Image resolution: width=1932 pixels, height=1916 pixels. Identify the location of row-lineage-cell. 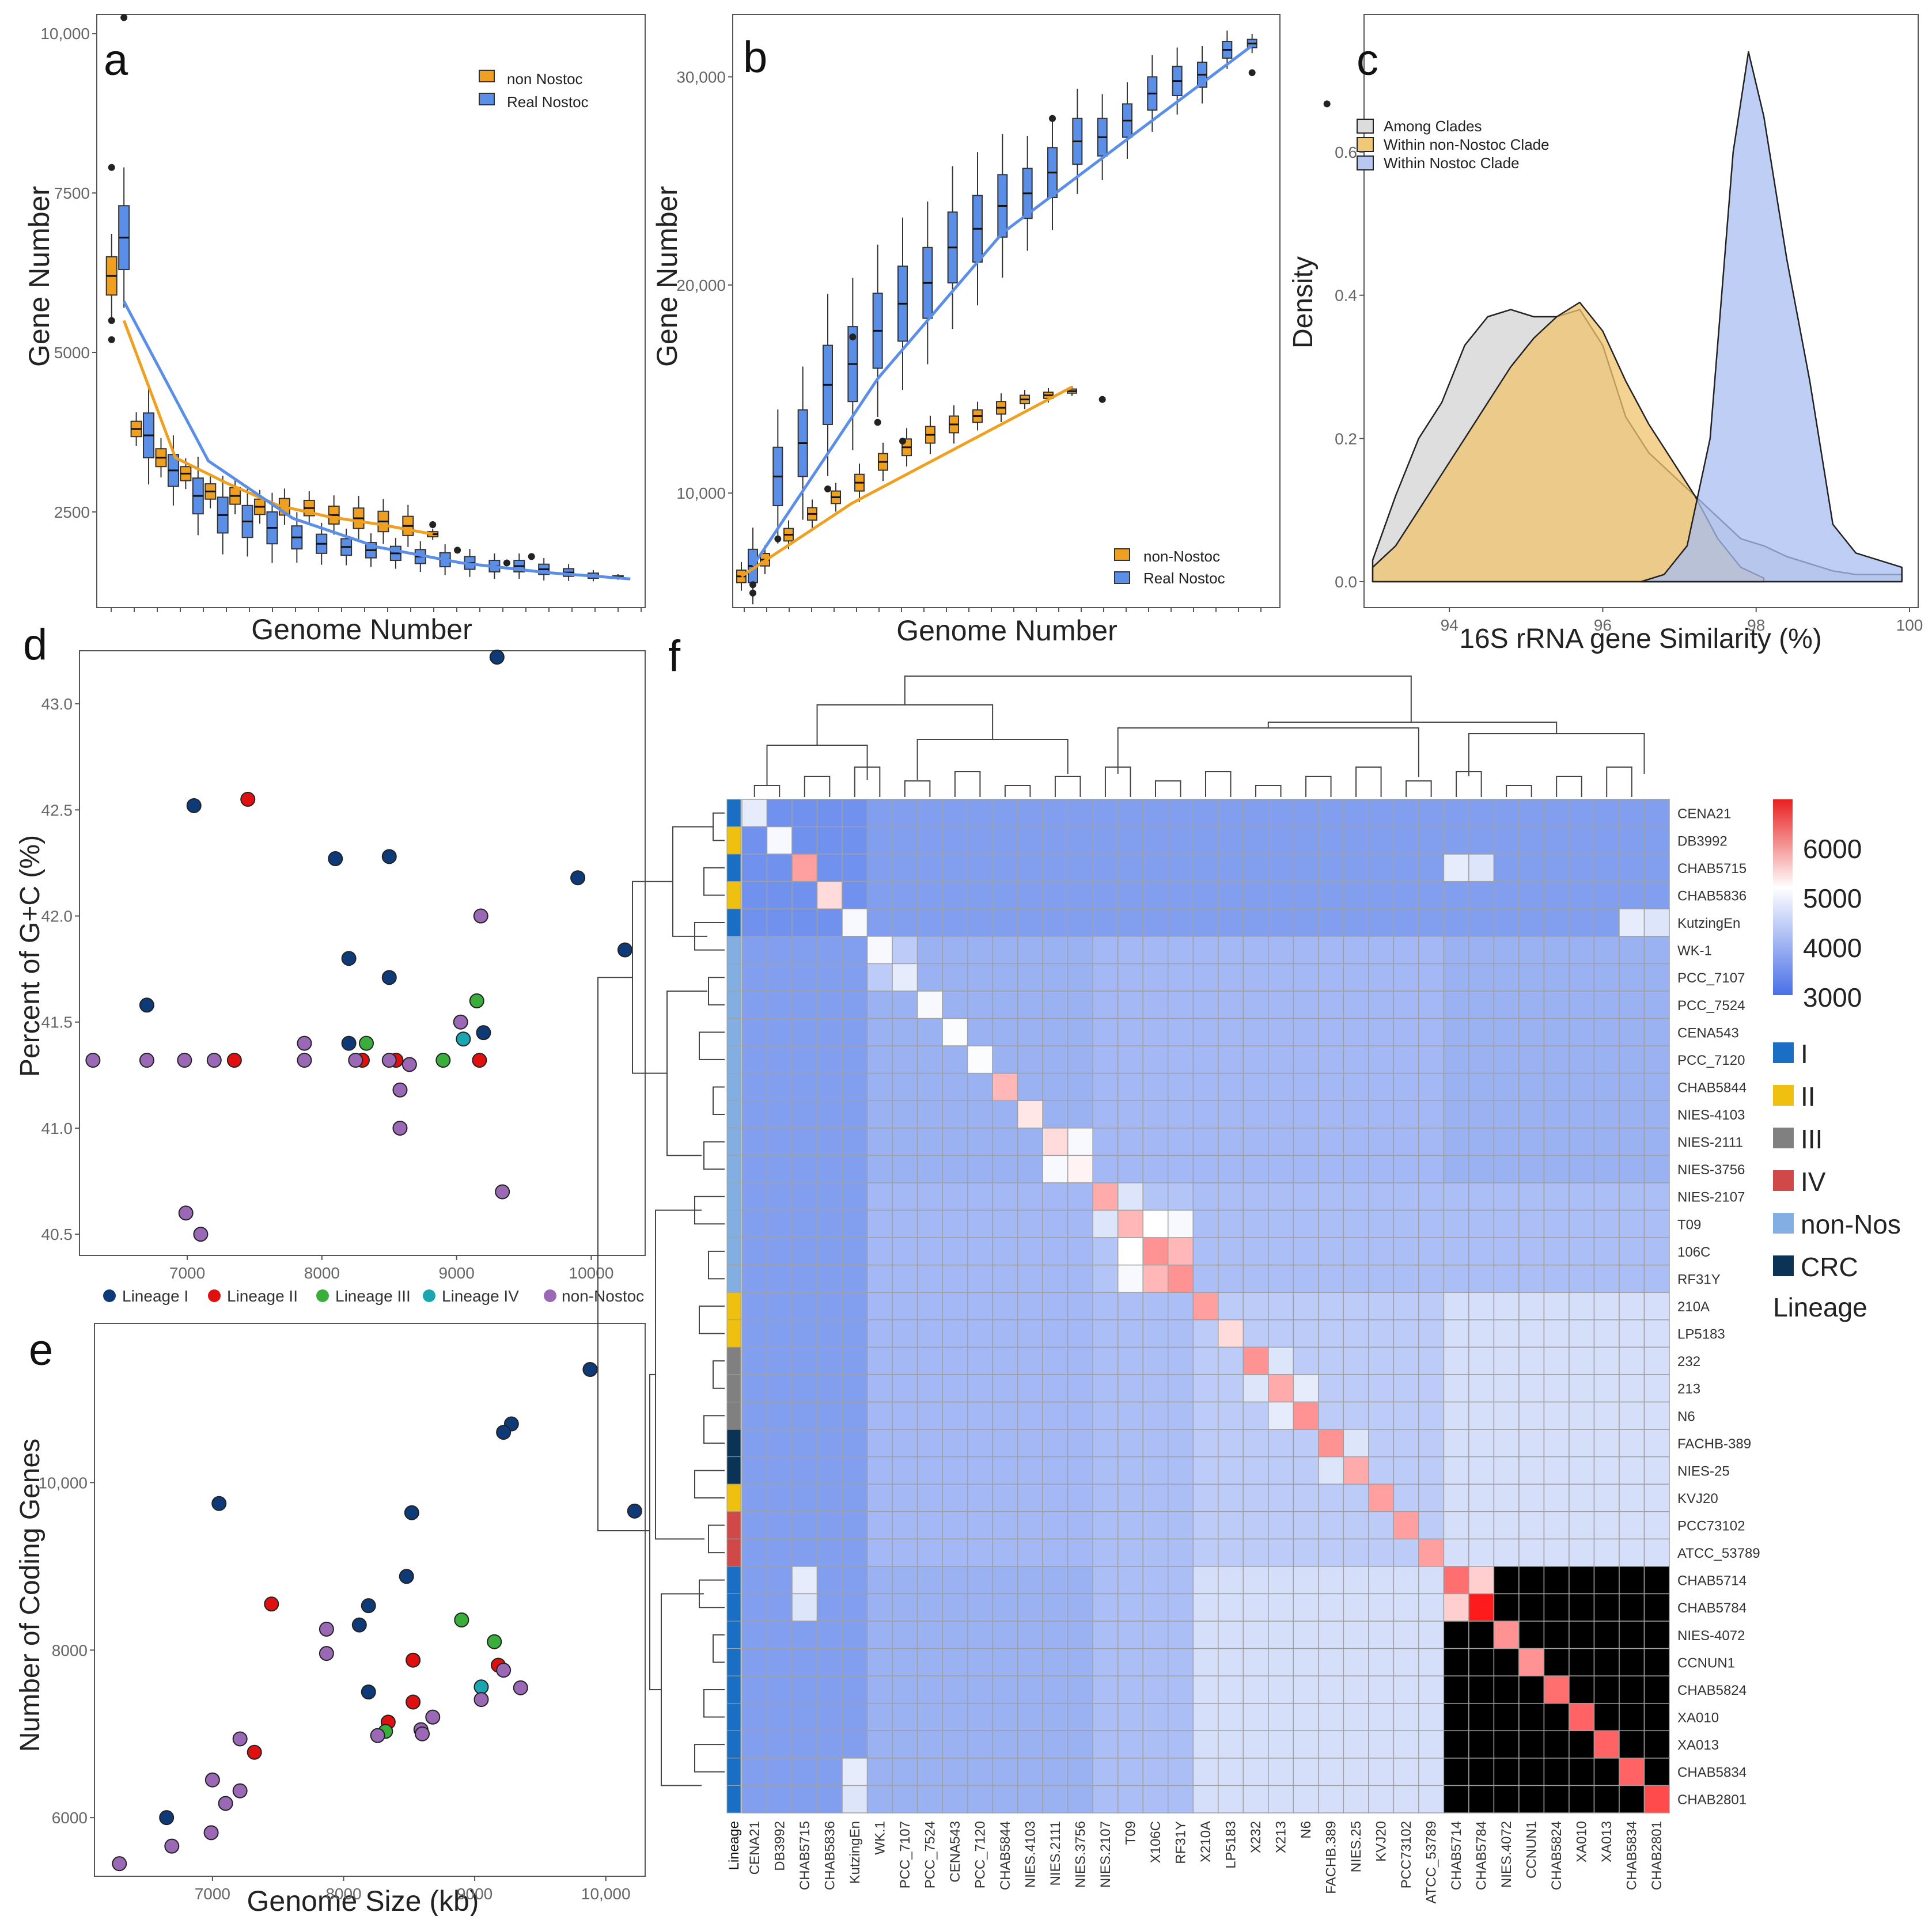
(733, 1306).